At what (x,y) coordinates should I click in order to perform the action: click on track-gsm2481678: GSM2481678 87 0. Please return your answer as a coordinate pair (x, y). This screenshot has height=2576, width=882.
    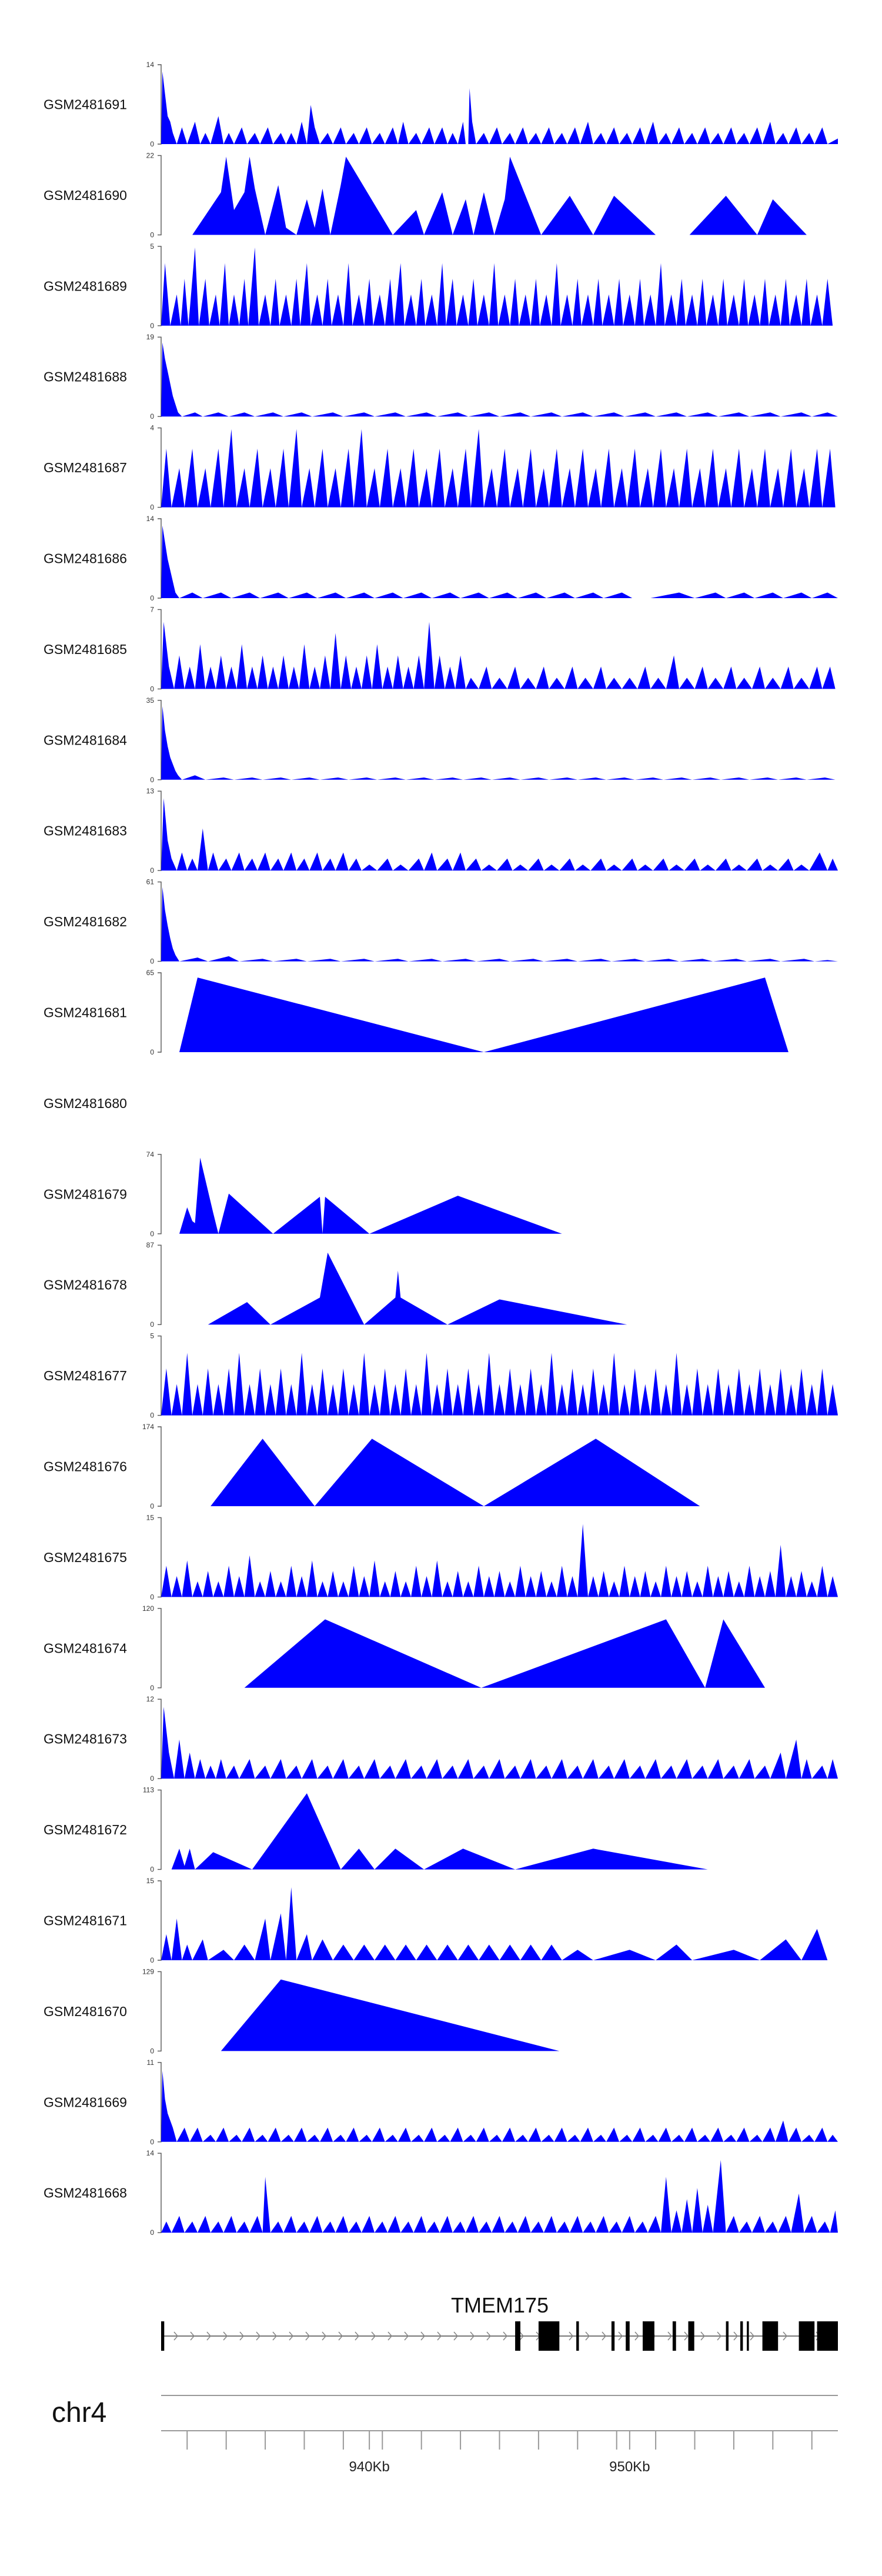
    Looking at the image, I should click on (335, 1285).